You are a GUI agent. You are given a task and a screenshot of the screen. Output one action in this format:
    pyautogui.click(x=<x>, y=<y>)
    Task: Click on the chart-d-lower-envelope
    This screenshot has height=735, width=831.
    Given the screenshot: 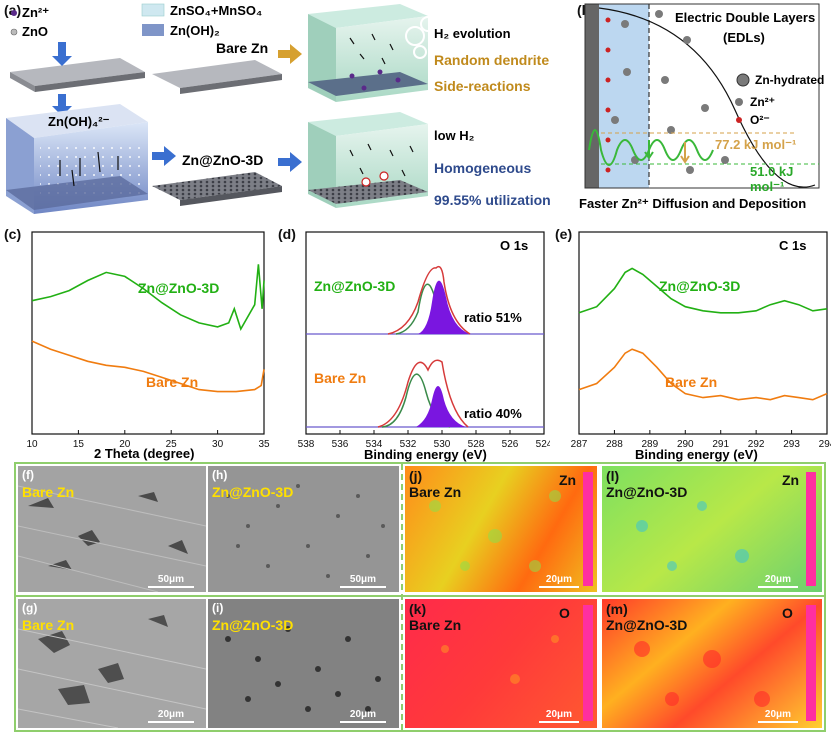 What is the action you would take?
    pyautogui.click(x=423, y=393)
    